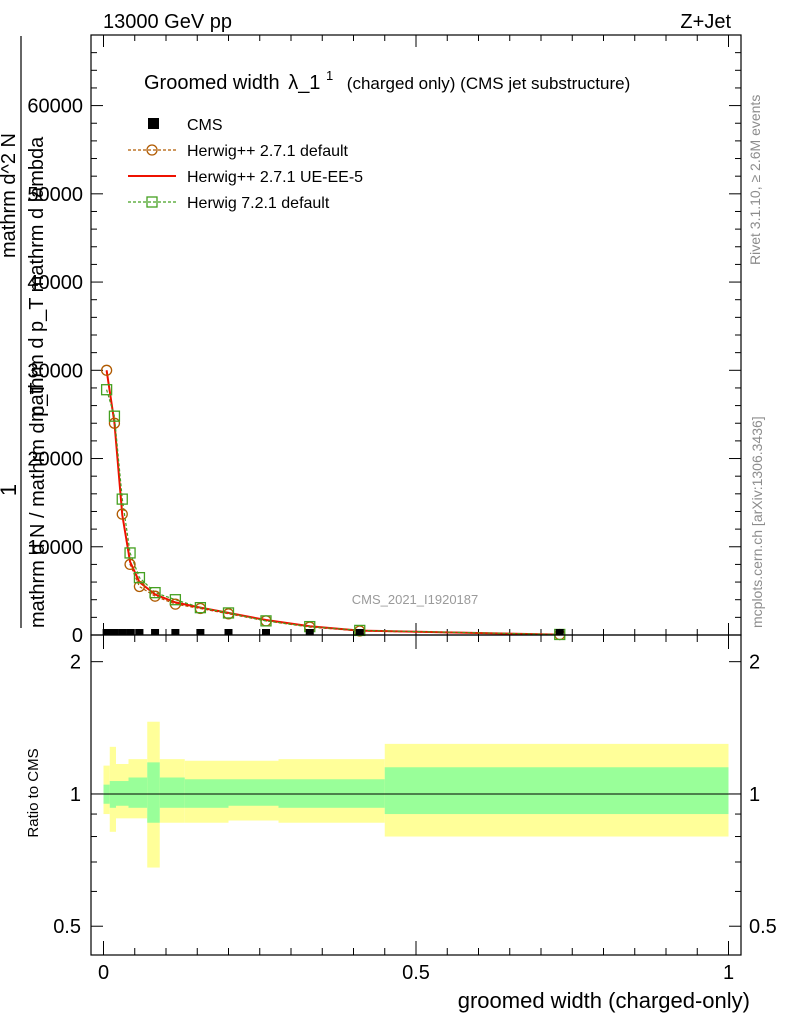  Describe the element at coordinates (55, 371) in the screenshot. I see `main-y-tick-label: 30000` at that location.